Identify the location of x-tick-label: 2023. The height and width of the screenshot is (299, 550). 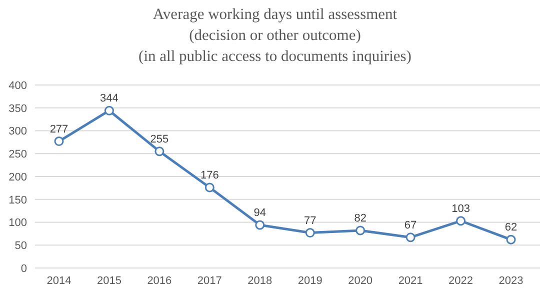
(511, 280).